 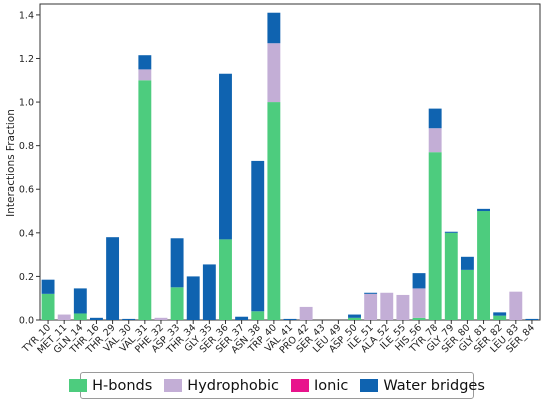 What do you see at coordinates (369, 385) in the screenshot?
I see `legend-swatch-water-bridges` at bounding box center [369, 385].